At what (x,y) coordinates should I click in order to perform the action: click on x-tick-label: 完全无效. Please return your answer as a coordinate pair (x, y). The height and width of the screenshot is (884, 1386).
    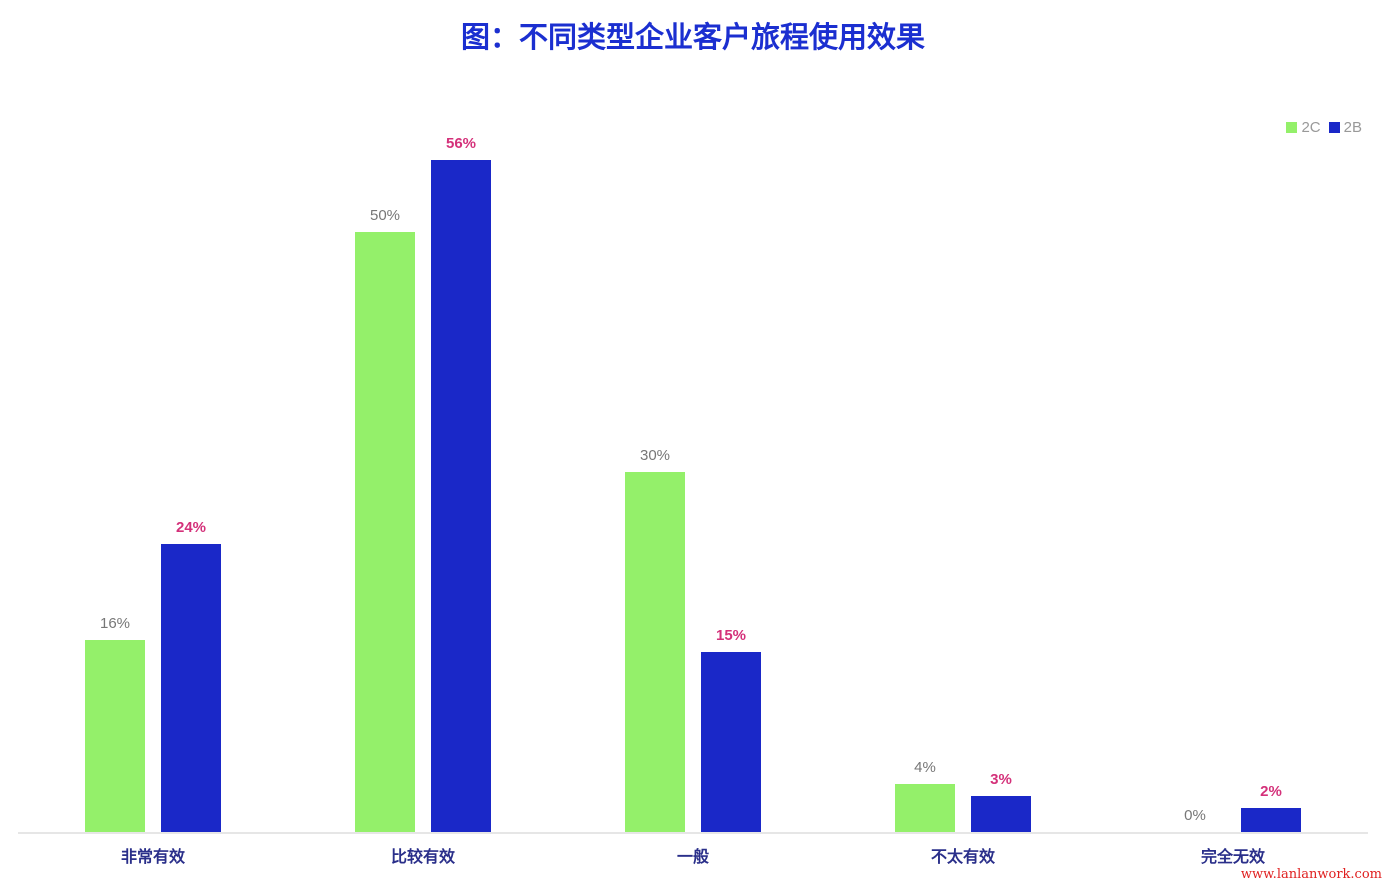
    Looking at the image, I should click on (1233, 856).